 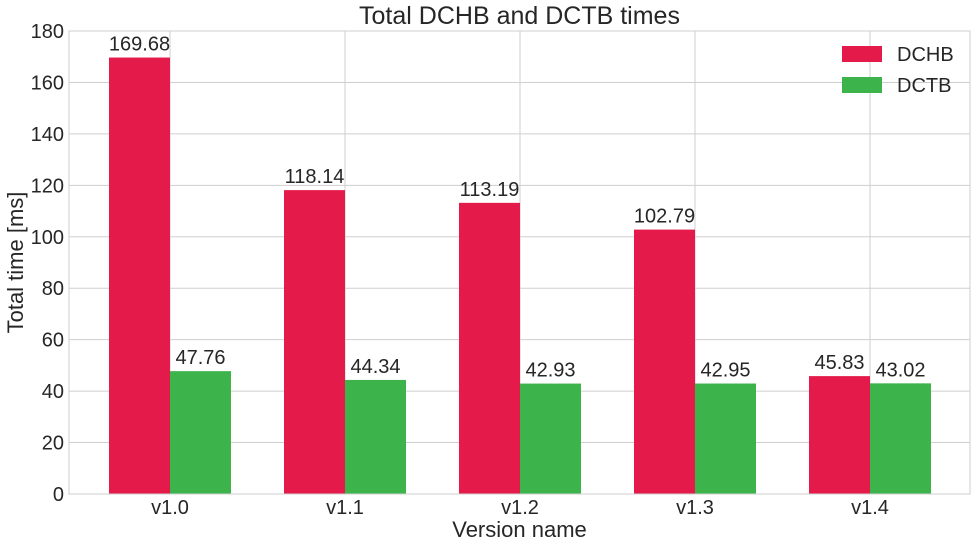 I want to click on y-tick-label: 40, so click(x=53, y=392).